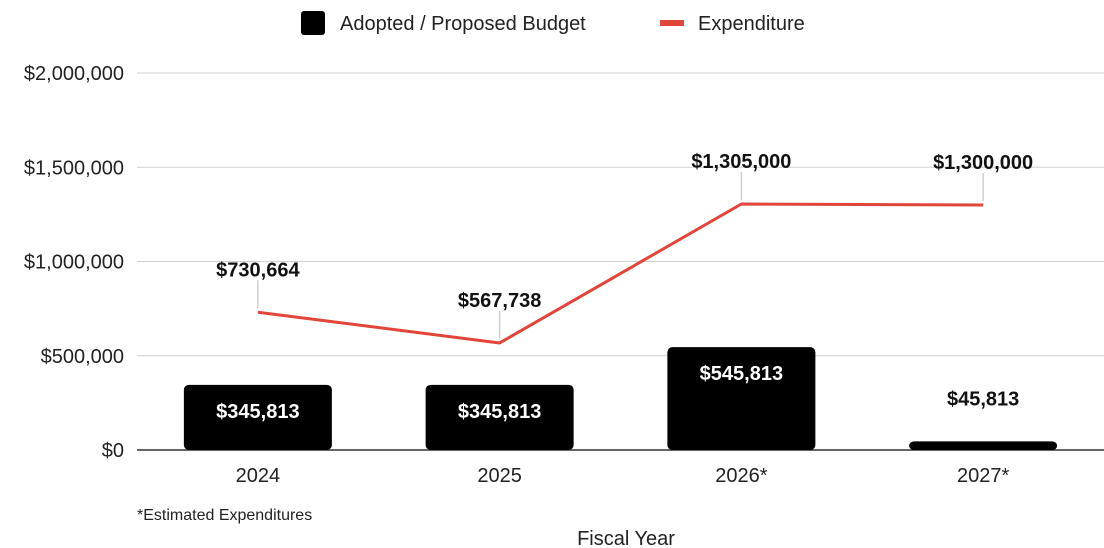 This screenshot has height=548, width=1104. What do you see at coordinates (620, 398) in the screenshot?
I see `bar-series: $345,813 $345,813 $545,813 $45,813` at bounding box center [620, 398].